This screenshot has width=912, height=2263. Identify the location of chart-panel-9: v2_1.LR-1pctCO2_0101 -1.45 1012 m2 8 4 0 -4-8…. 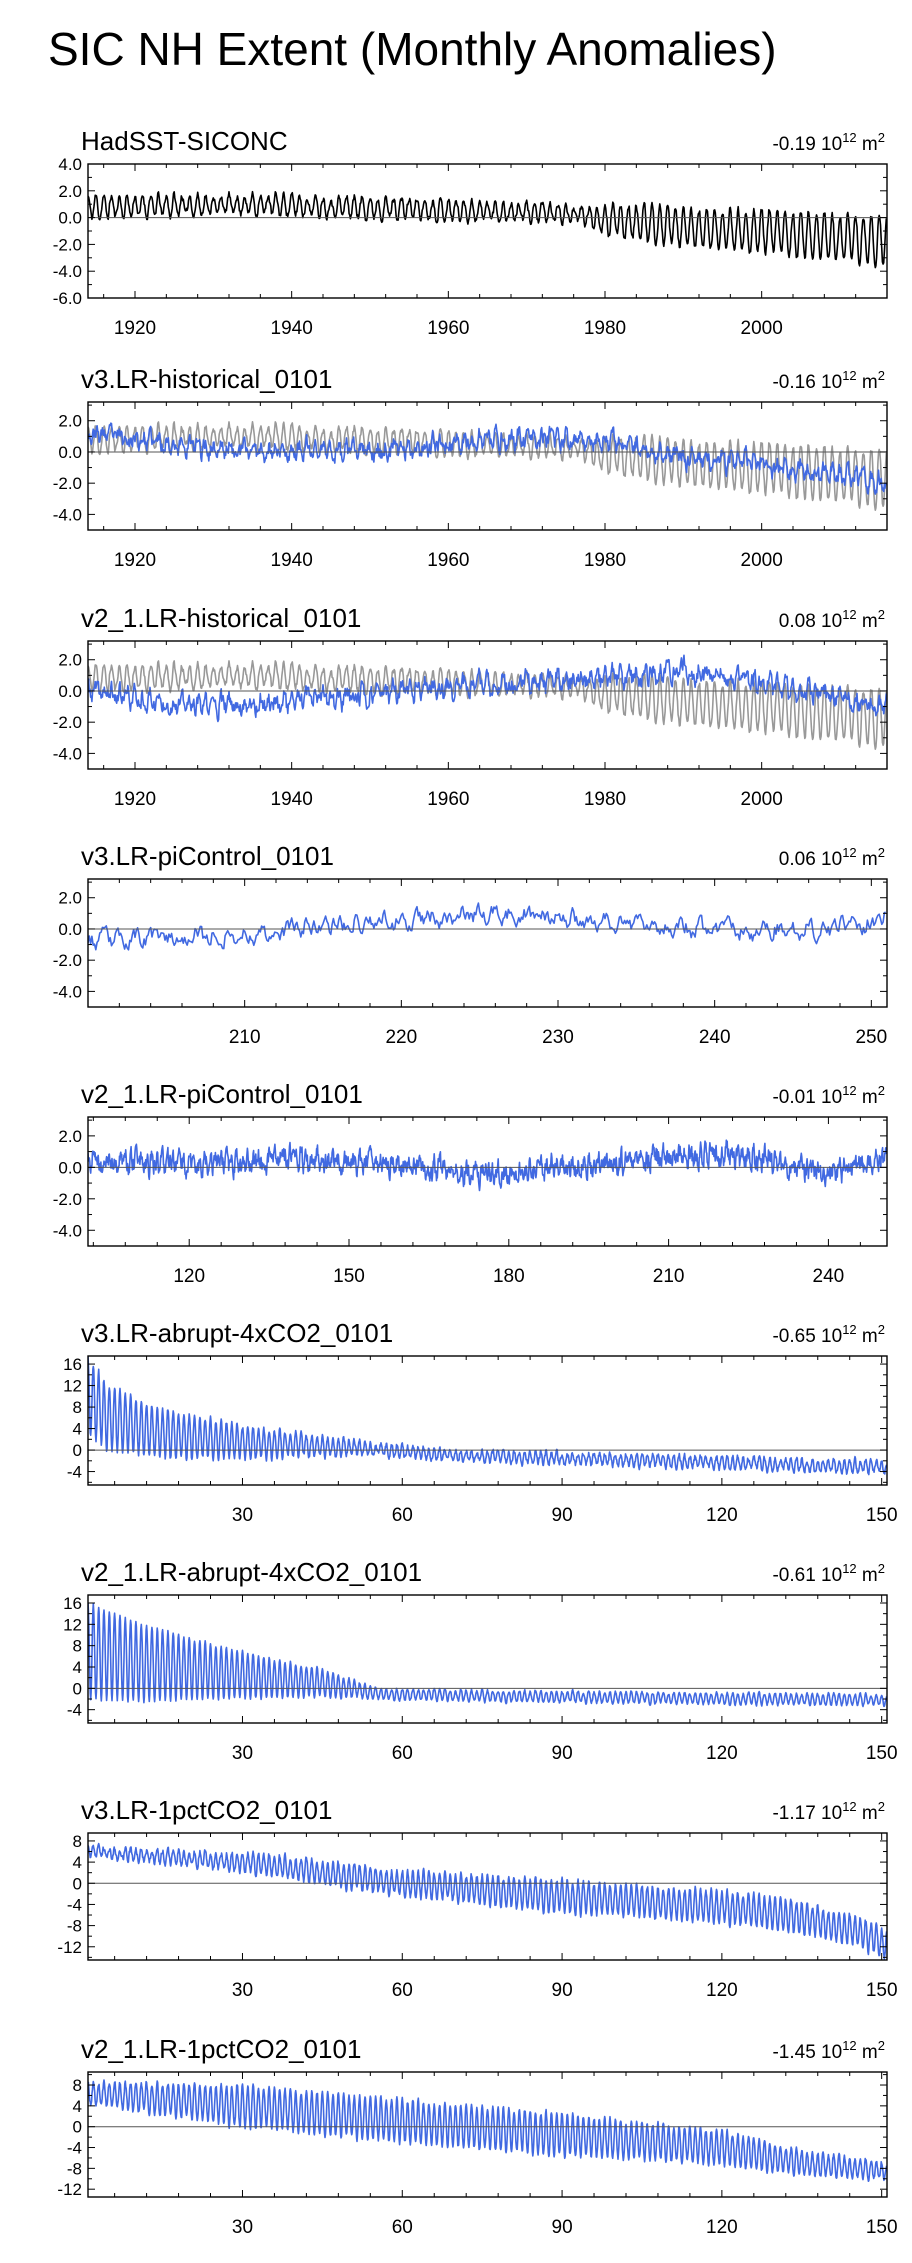
(477, 2136).